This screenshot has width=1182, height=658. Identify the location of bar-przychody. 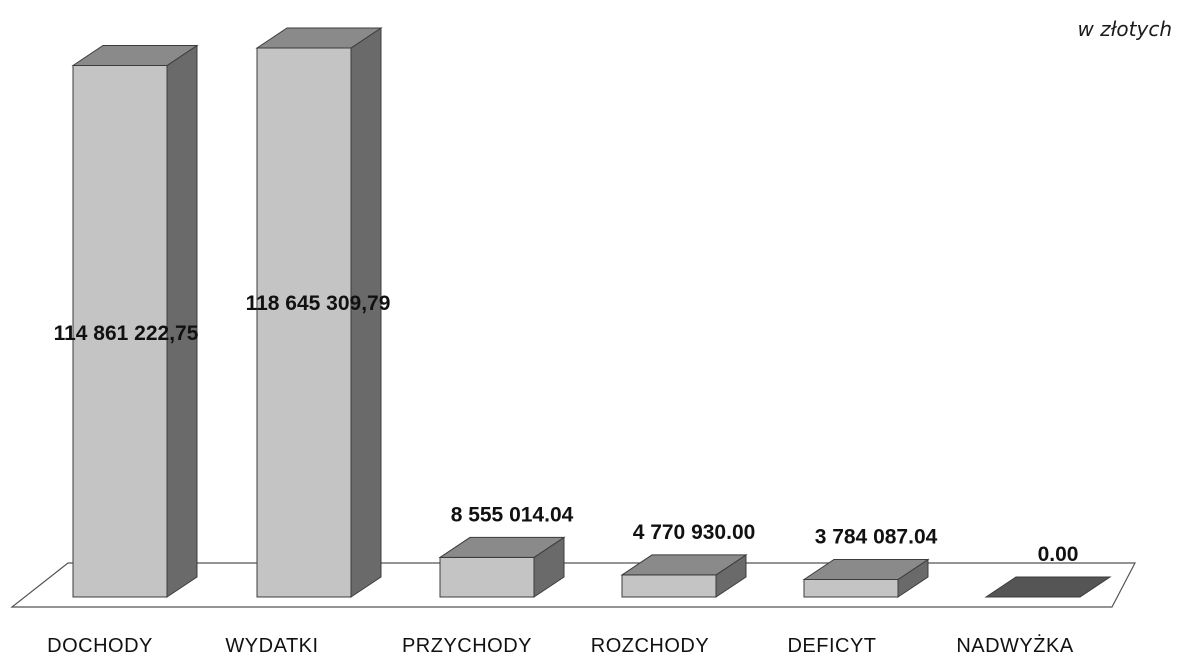
(502, 567).